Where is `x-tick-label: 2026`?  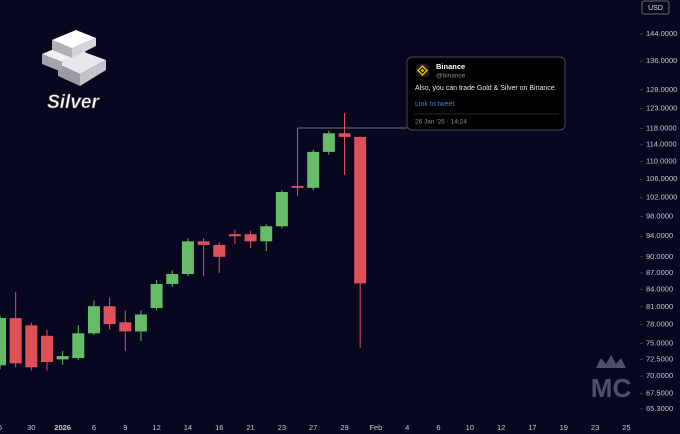
x-tick-label: 2026 is located at coordinates (62, 427).